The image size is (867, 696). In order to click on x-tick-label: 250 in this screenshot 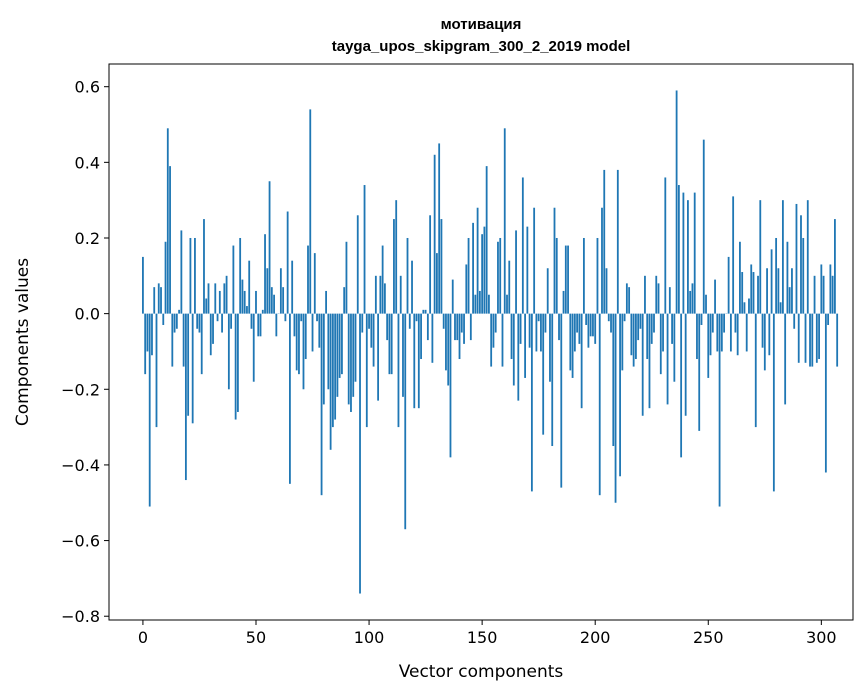, I will do `click(708, 637)`.